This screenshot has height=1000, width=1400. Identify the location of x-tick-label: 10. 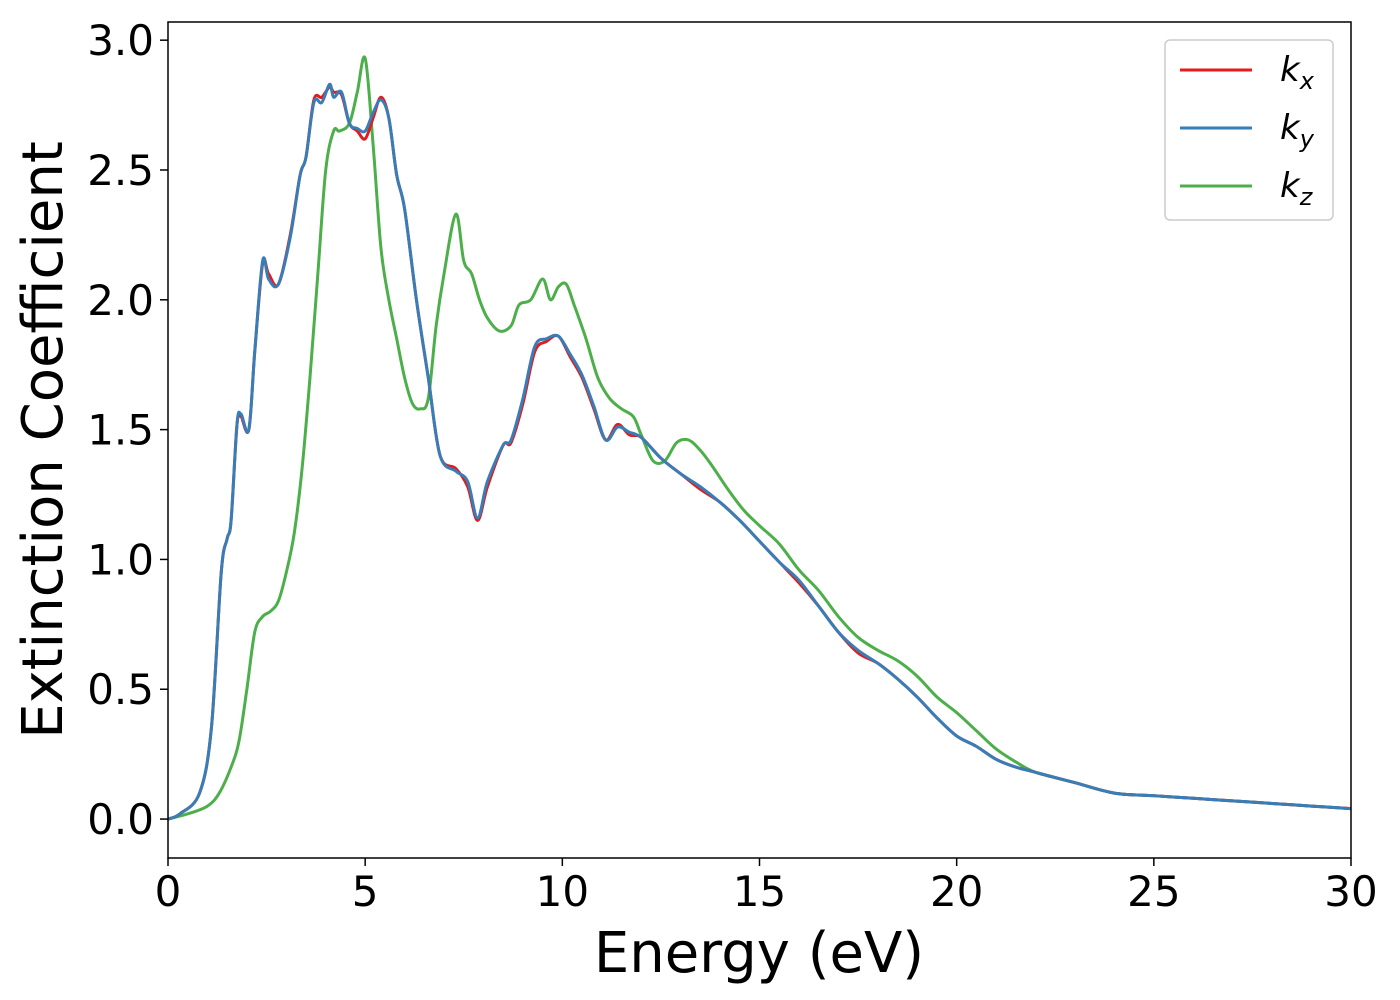
(562, 891).